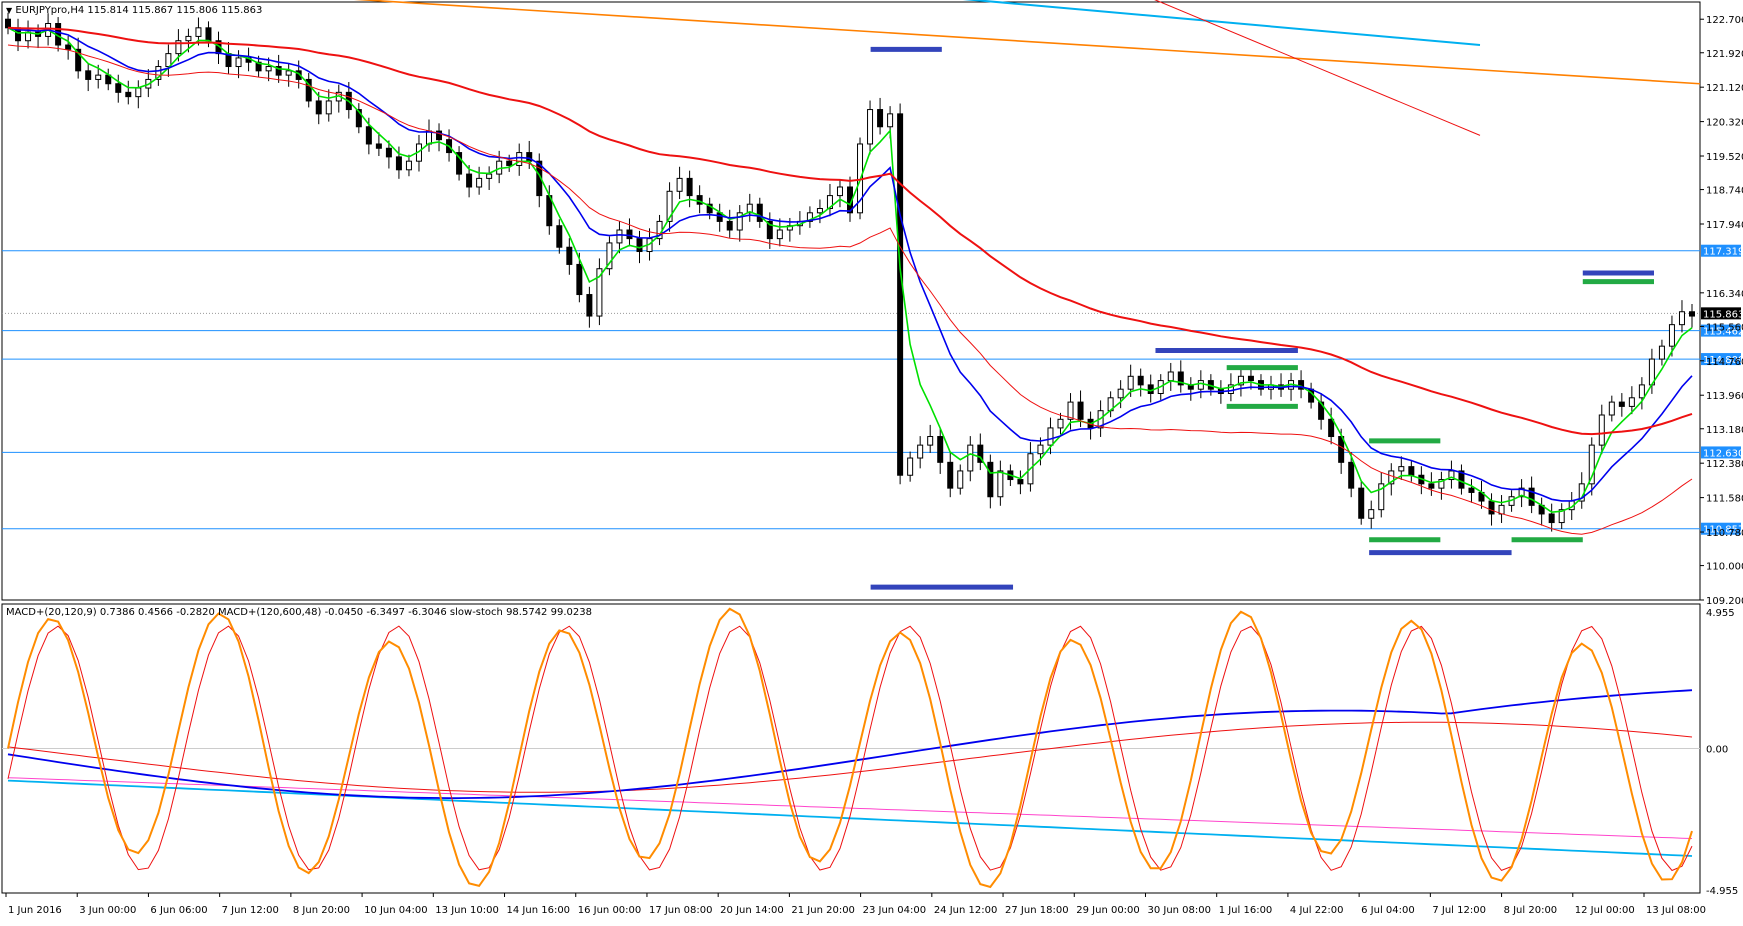  What do you see at coordinates (1246, 910) in the screenshot?
I see `time-label-17: 1 Jul 16:00` at bounding box center [1246, 910].